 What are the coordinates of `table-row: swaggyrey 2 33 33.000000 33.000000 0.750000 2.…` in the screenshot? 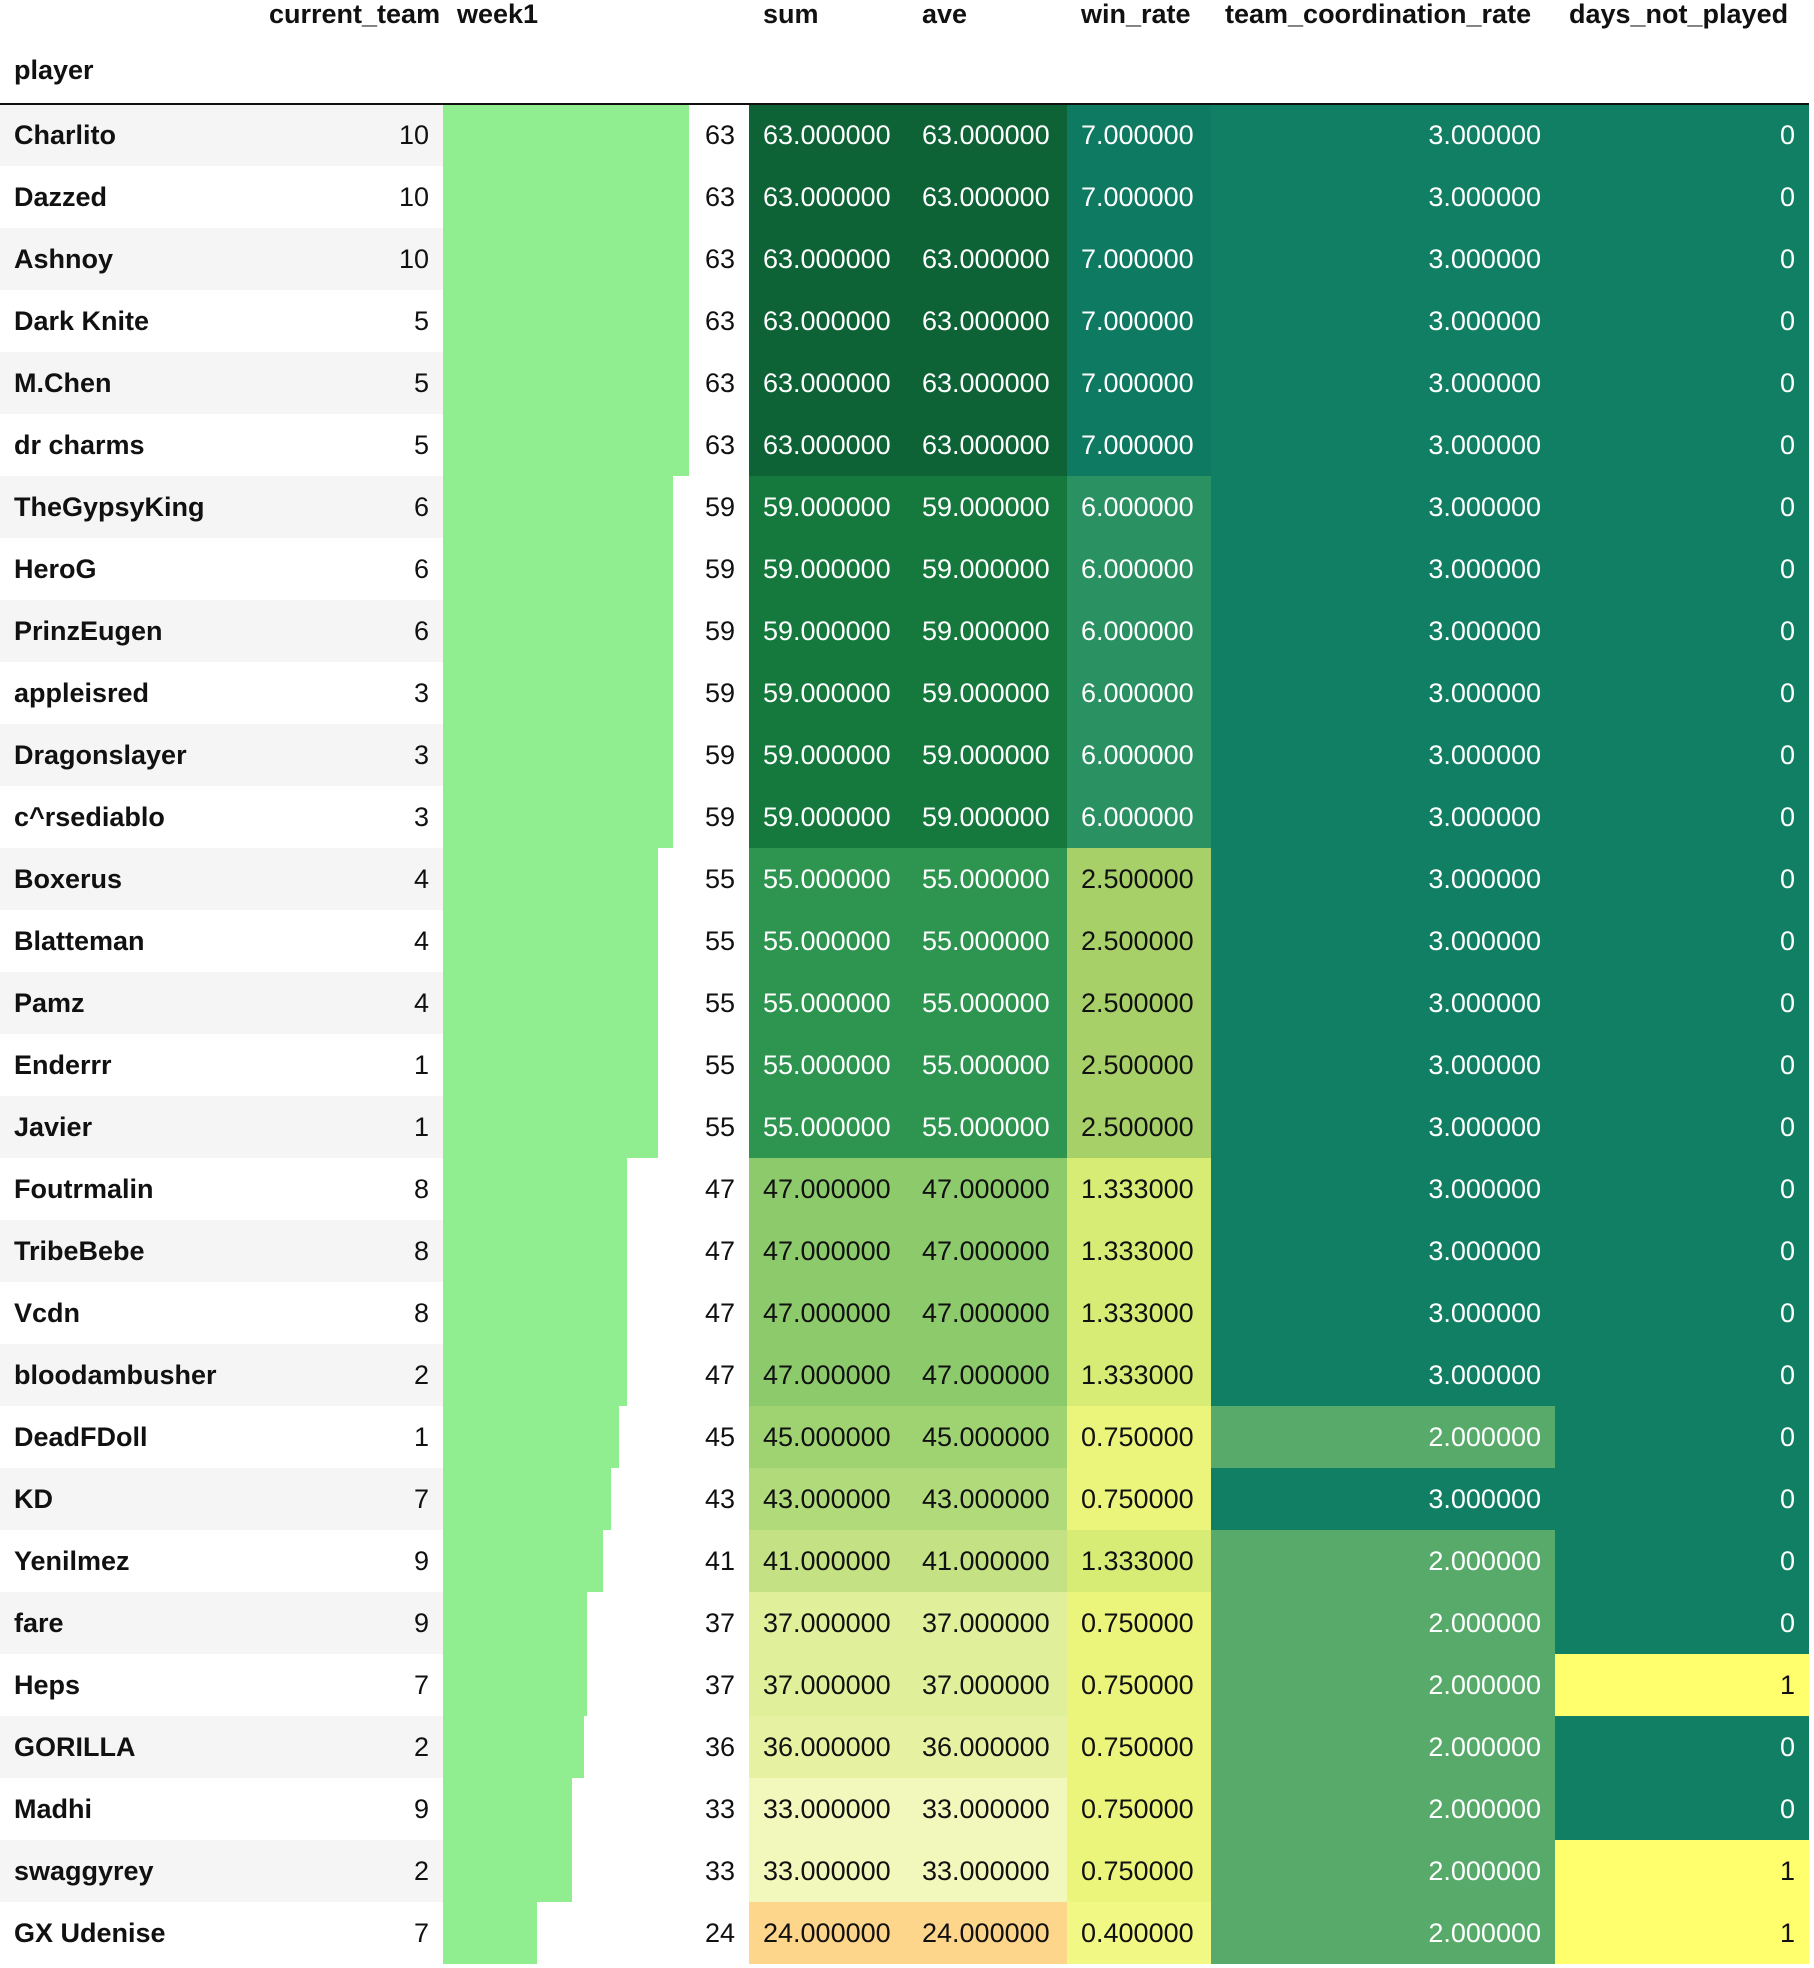 It's located at (904, 1871).